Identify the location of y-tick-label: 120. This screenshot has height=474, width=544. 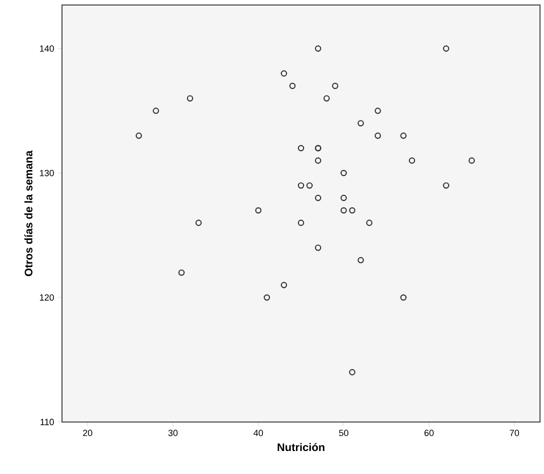
(47, 297).